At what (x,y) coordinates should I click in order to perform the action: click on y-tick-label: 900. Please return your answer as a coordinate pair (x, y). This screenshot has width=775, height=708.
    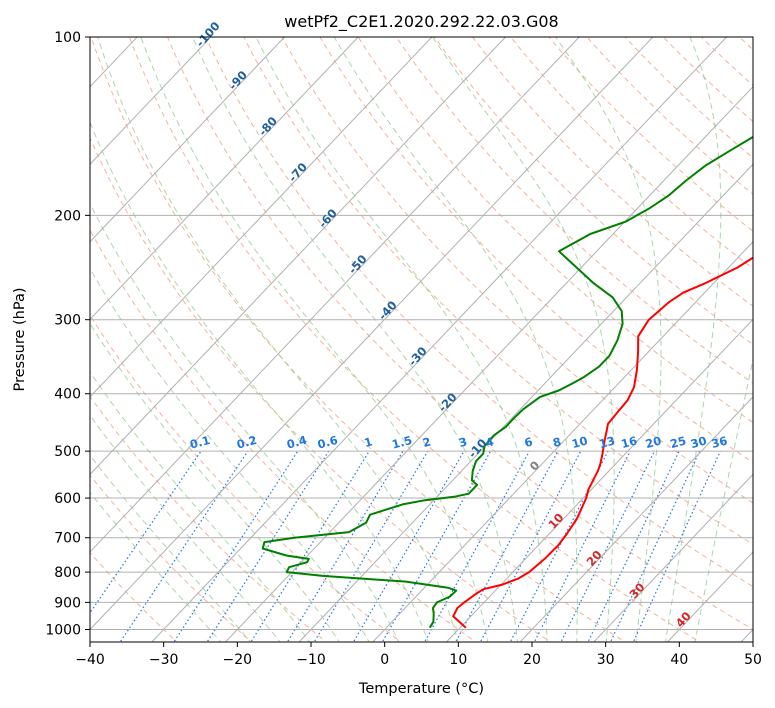
    Looking at the image, I should click on (67, 603).